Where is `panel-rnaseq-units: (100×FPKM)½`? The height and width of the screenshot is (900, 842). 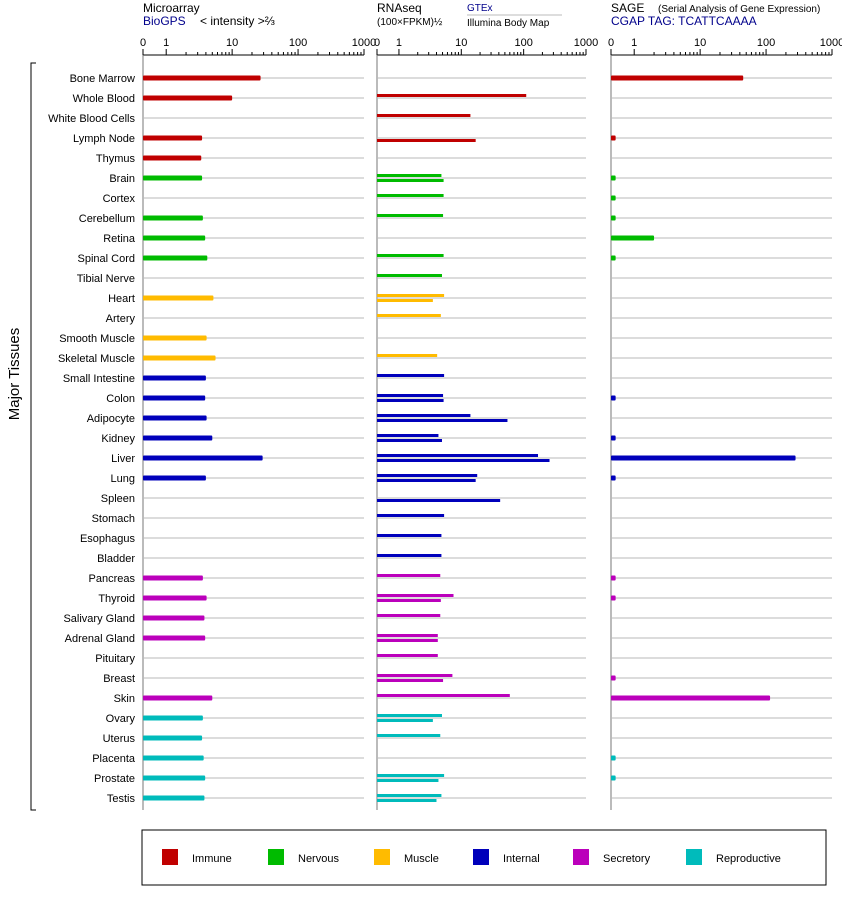 panel-rnaseq-units: (100×FPKM)½ is located at coordinates (410, 22).